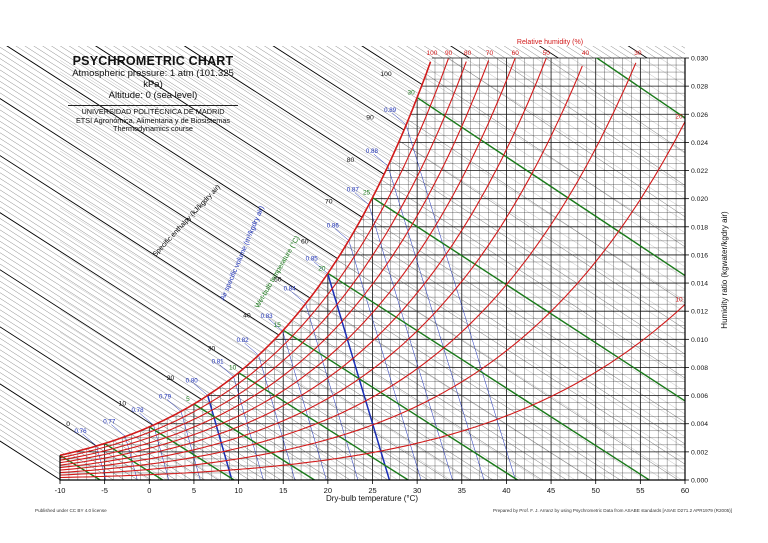 Image resolution: width=768 pixels, height=543 pixels. Describe the element at coordinates (384, 23) in the screenshot. I see `top-margin` at that location.